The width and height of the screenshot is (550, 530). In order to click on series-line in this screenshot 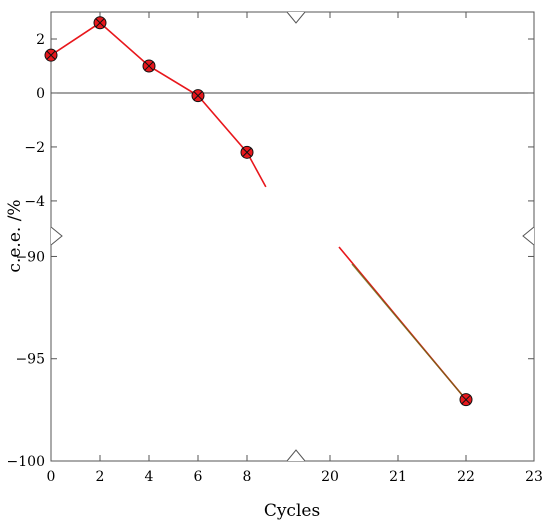, I will do `click(158, 104)`.